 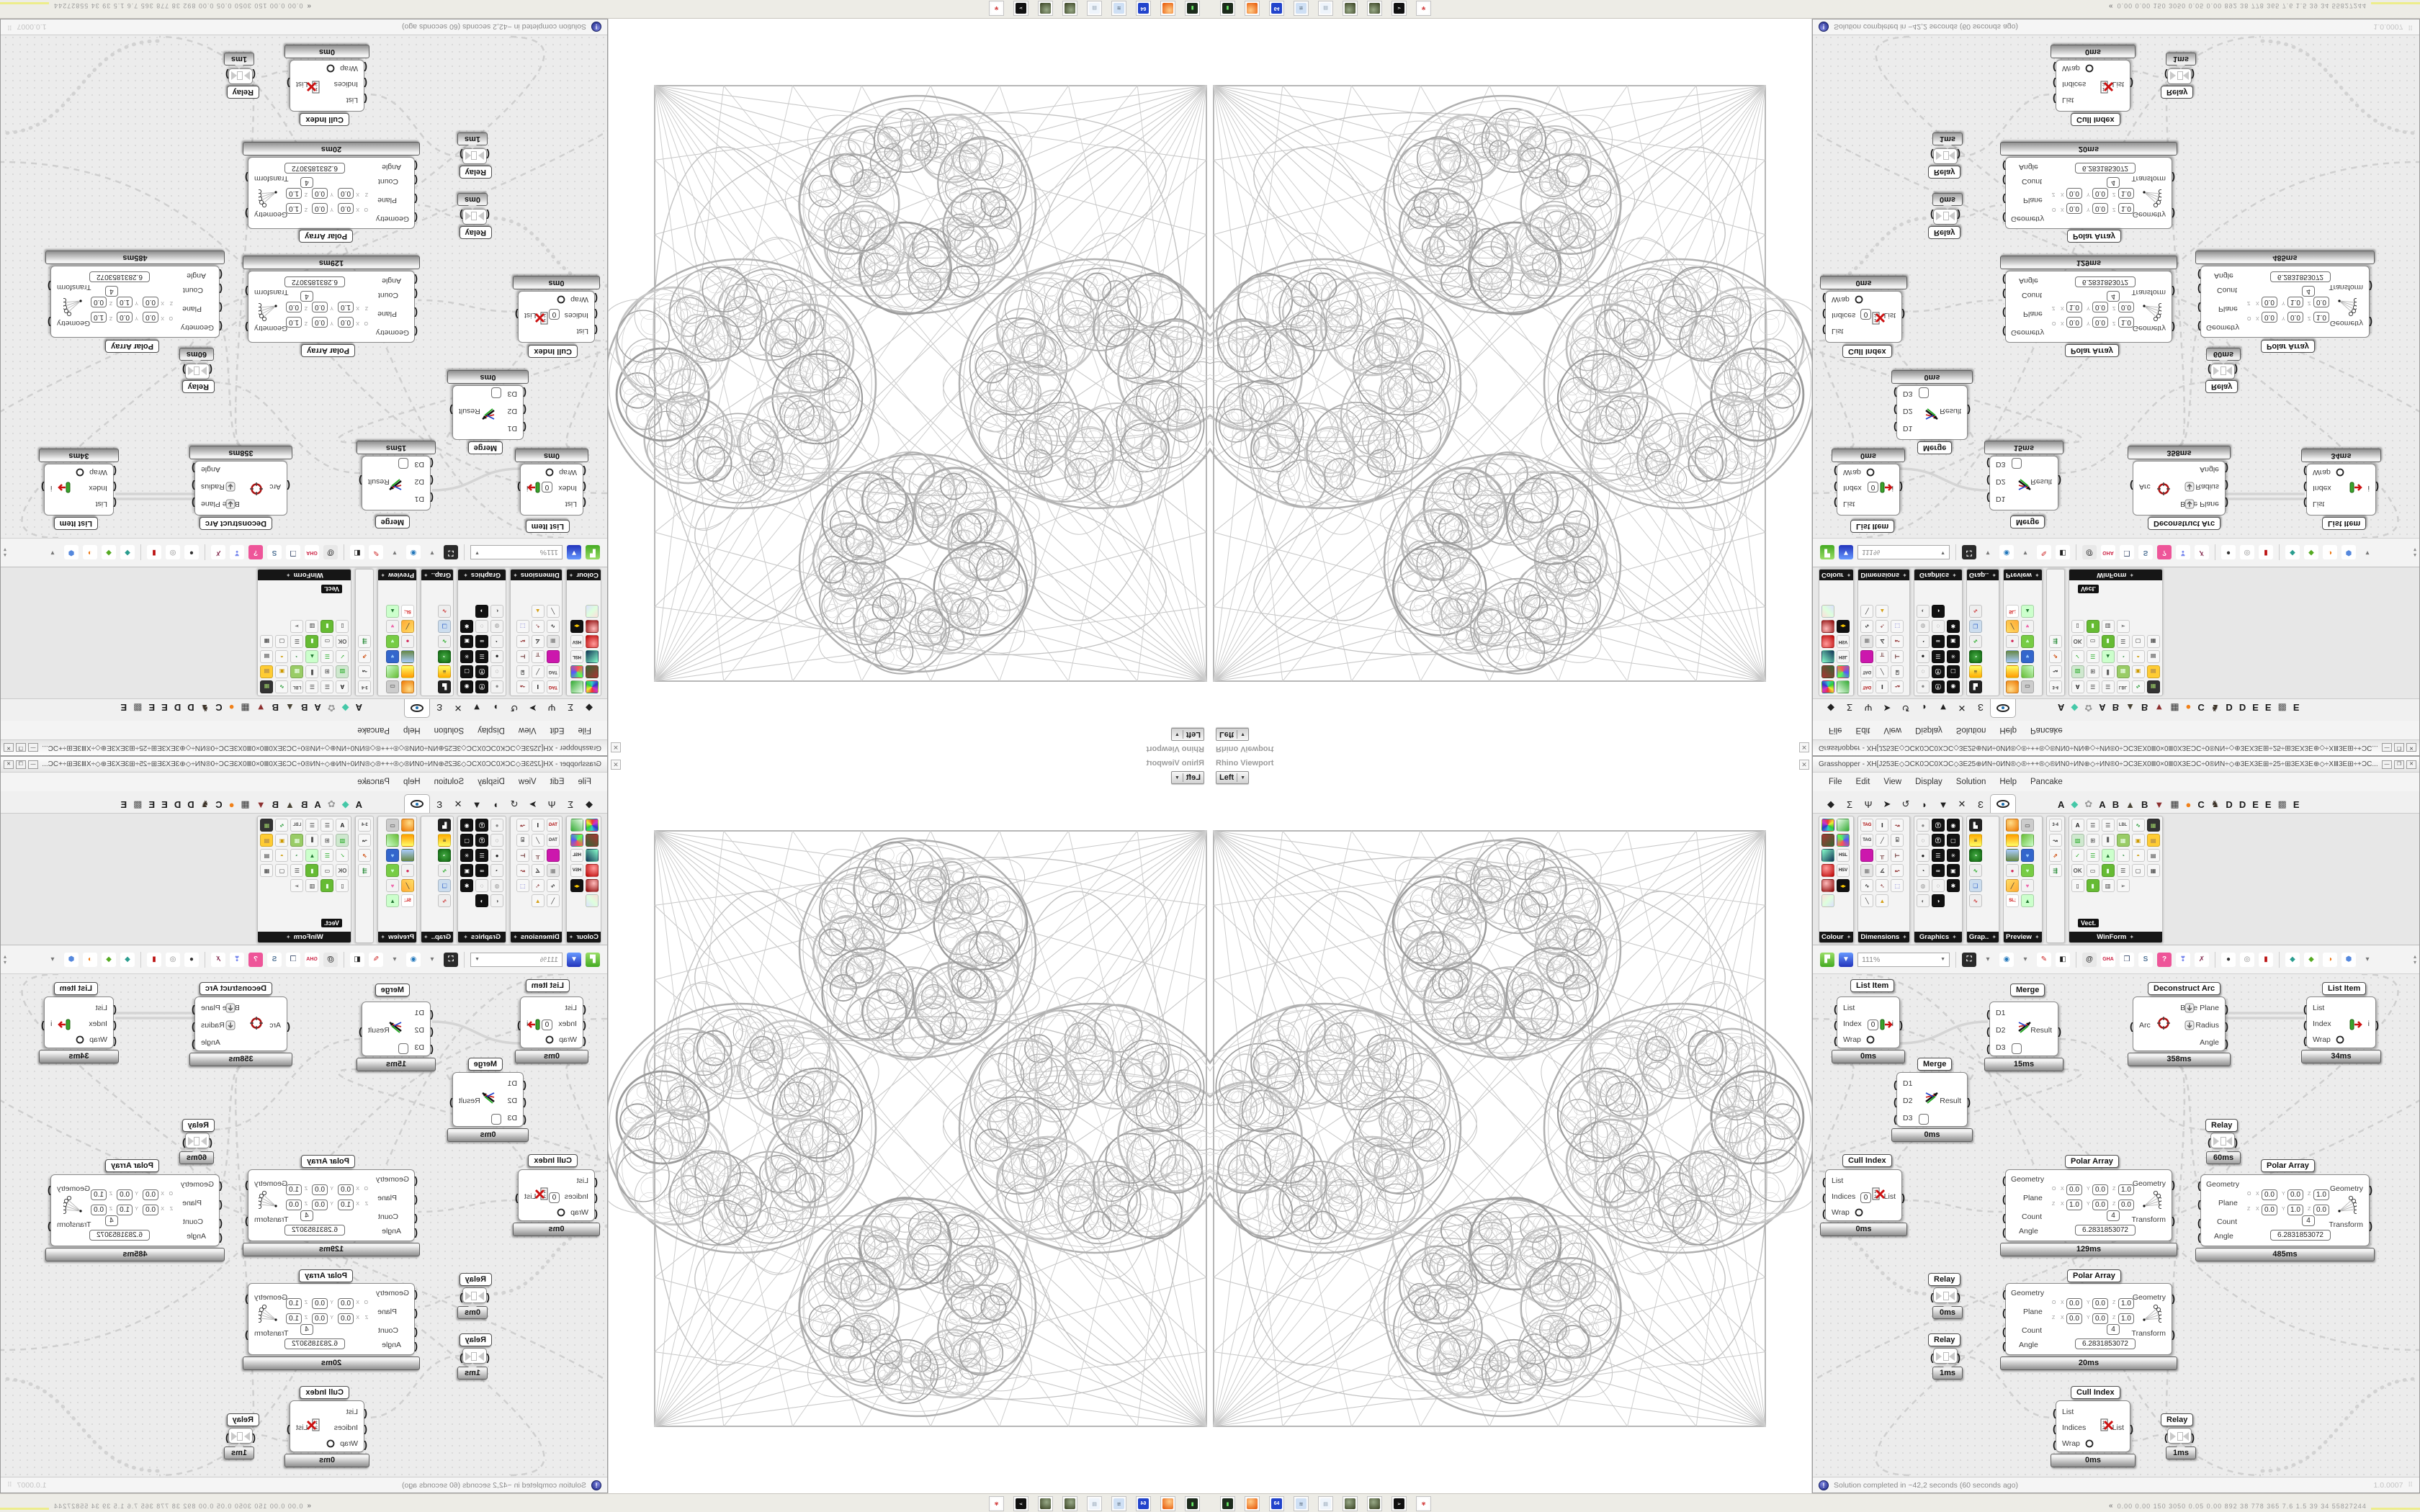 What do you see at coordinates (1423, 8) in the screenshot?
I see `desktop-icon-red-flower: ✾` at bounding box center [1423, 8].